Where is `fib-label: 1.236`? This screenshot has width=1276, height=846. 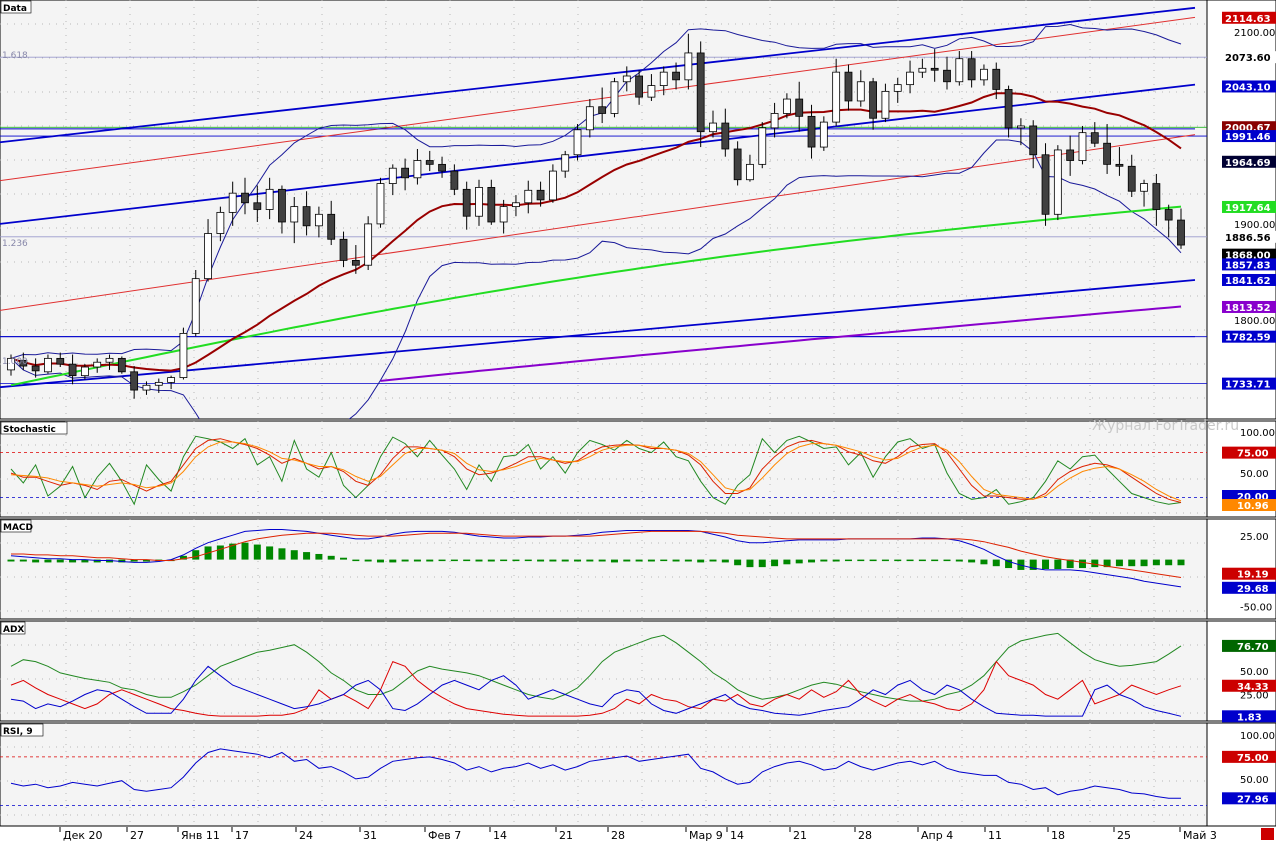
fib-label: 1.236 is located at coordinates (15, 244).